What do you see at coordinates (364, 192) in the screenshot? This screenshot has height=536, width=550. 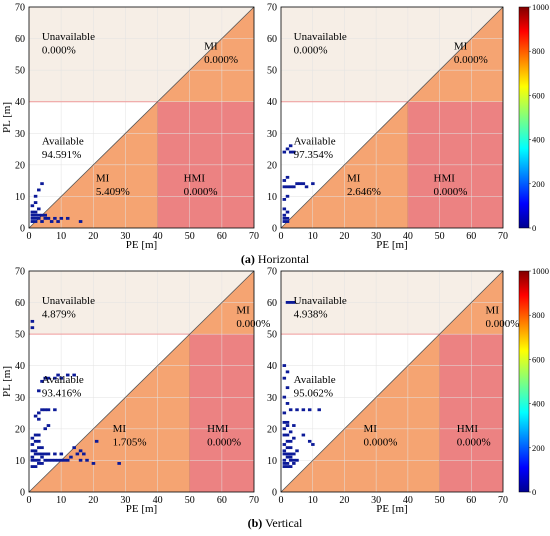 I see `mi-lower-value: 2.646%` at bounding box center [364, 192].